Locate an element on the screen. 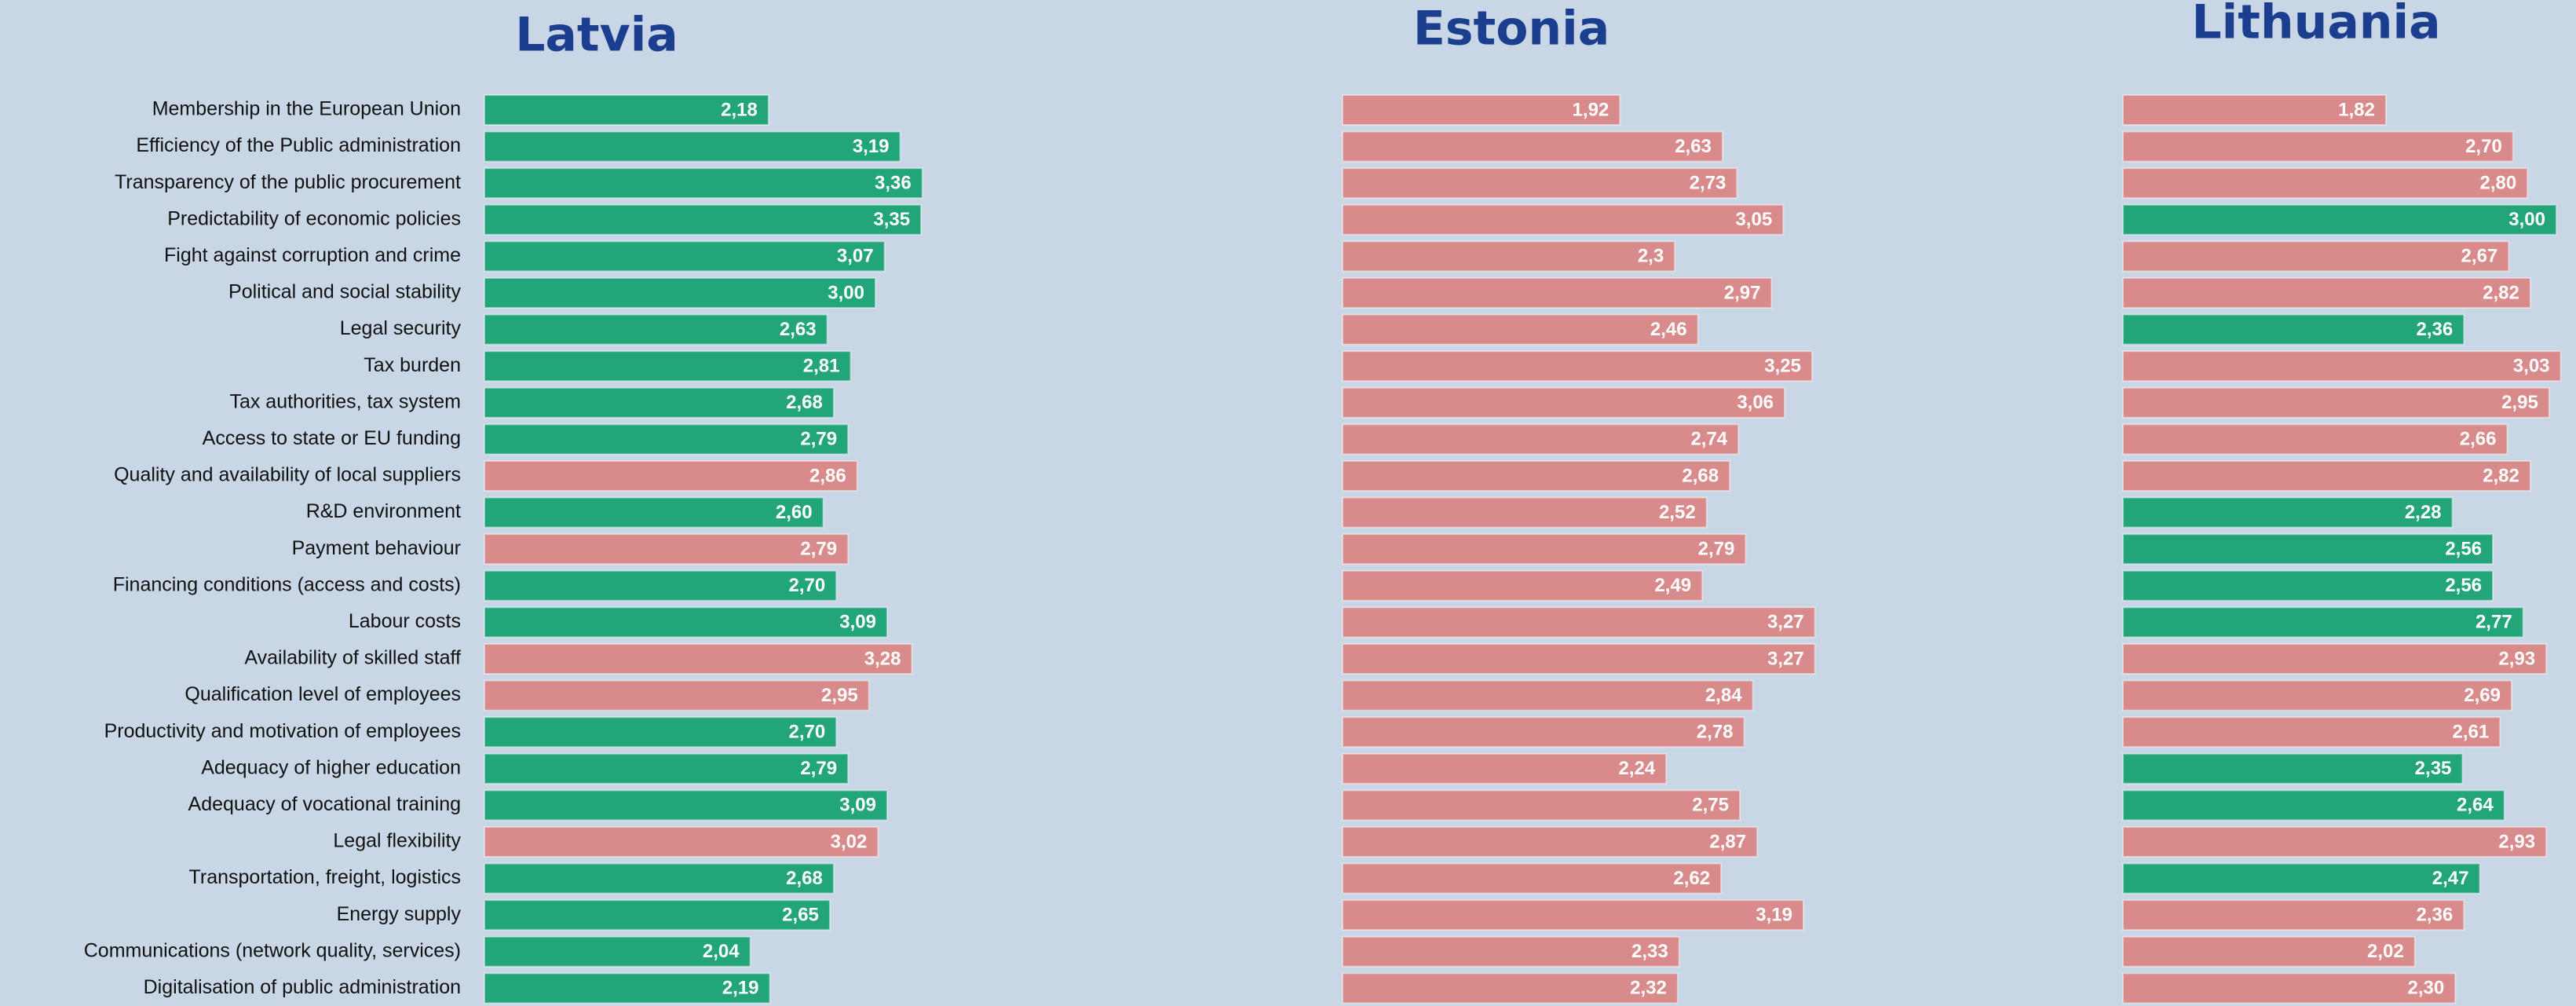 The image size is (2576, 1006). value-label: 3,19 is located at coordinates (871, 146).